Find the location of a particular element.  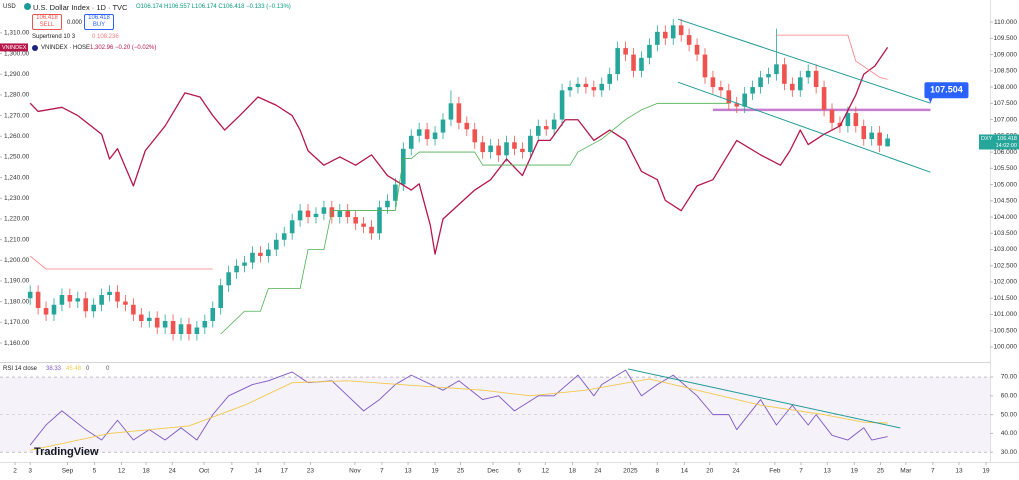

annotation-box is located at coordinates (946, 90).